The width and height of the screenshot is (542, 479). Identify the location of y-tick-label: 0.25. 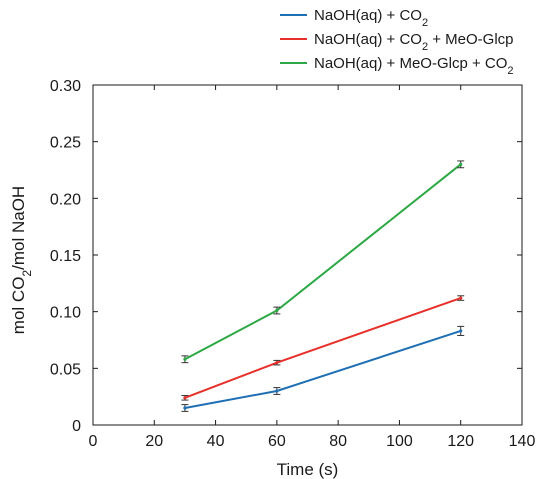
(65, 143).